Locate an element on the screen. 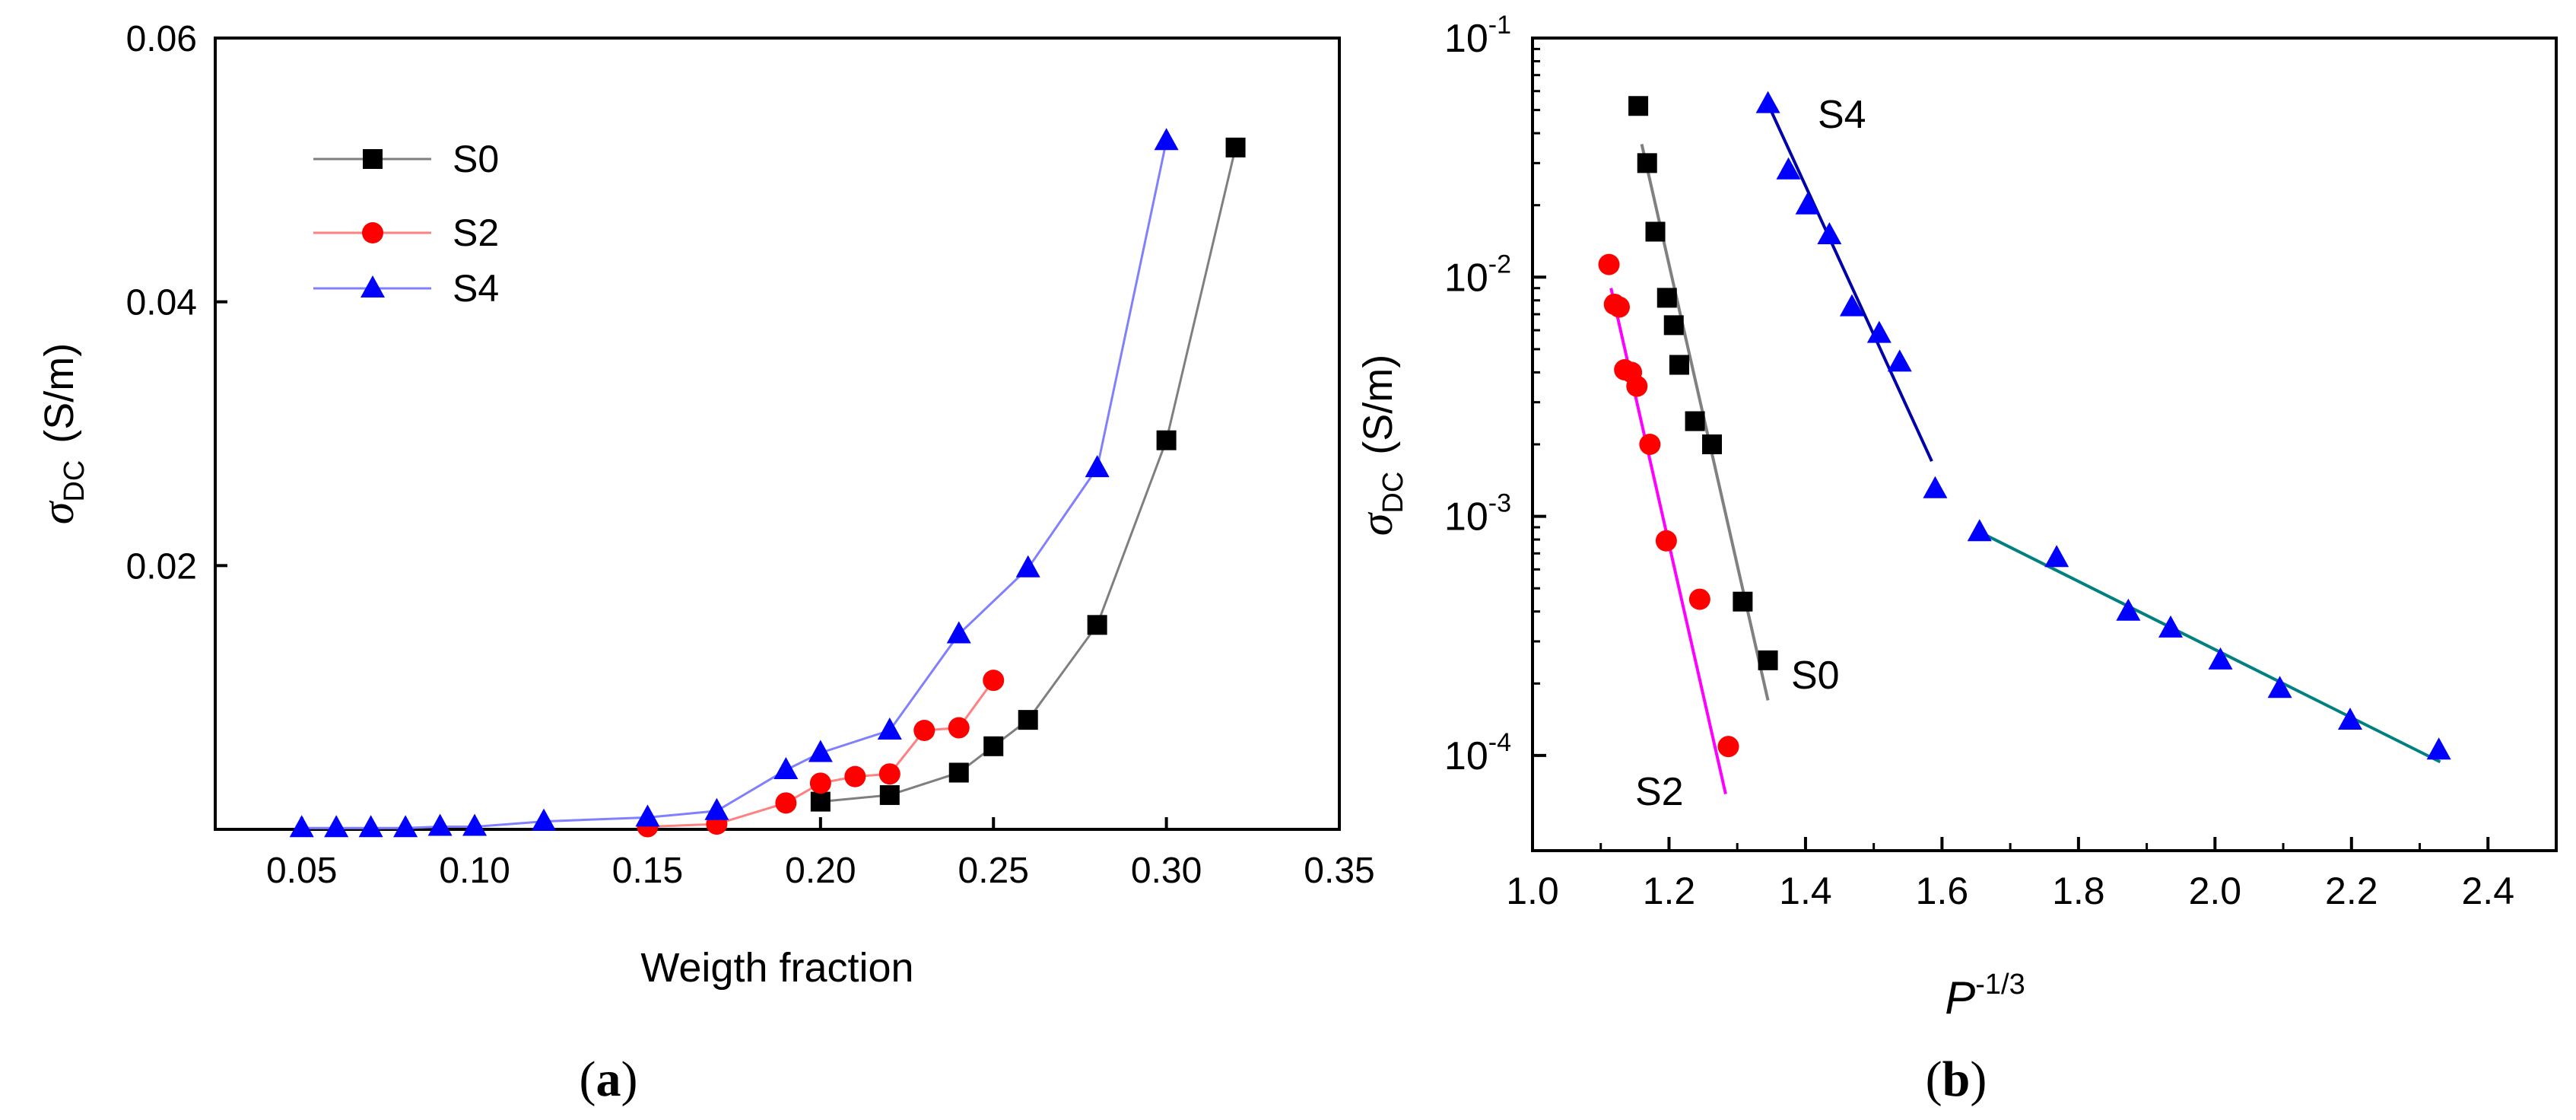 The width and height of the screenshot is (2576, 1120). panel-b-y-tick-exponent: -2 is located at coordinates (1499, 264).